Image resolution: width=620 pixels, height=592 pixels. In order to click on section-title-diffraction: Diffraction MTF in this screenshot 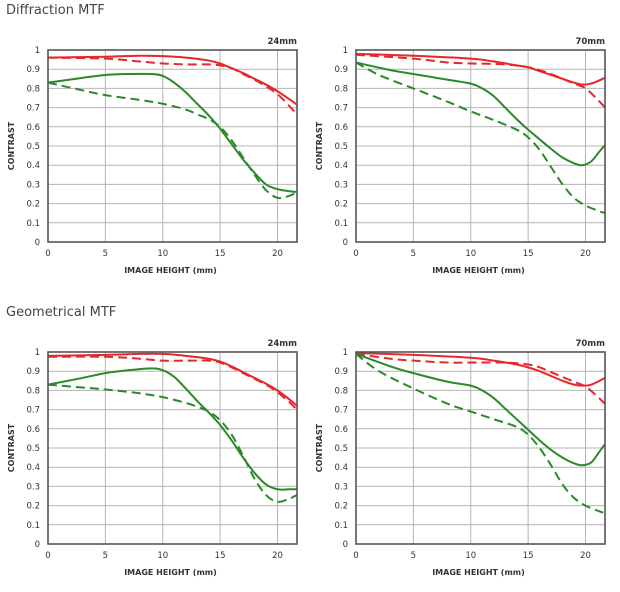, I will do `click(55, 10)`.